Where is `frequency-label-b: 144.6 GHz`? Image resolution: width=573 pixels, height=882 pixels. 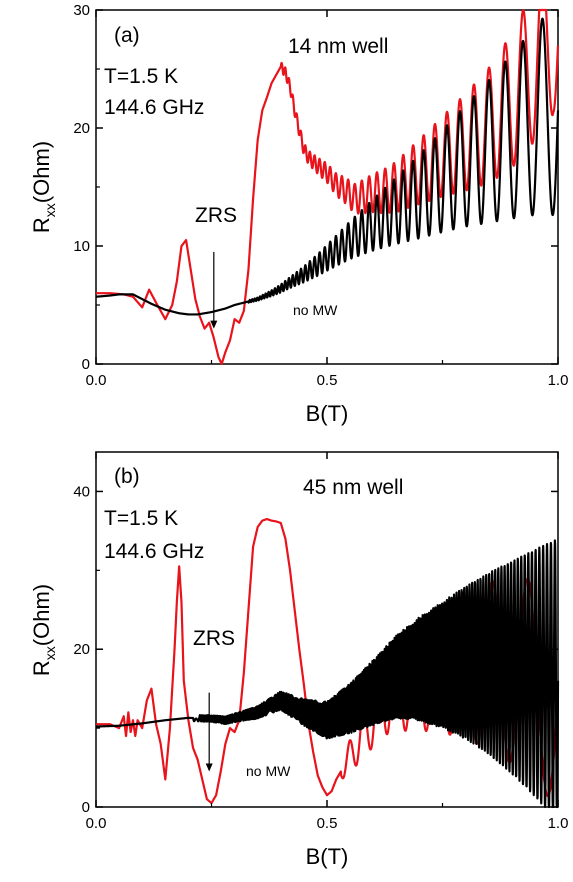 frequency-label-b: 144.6 GHz is located at coordinates (154, 551).